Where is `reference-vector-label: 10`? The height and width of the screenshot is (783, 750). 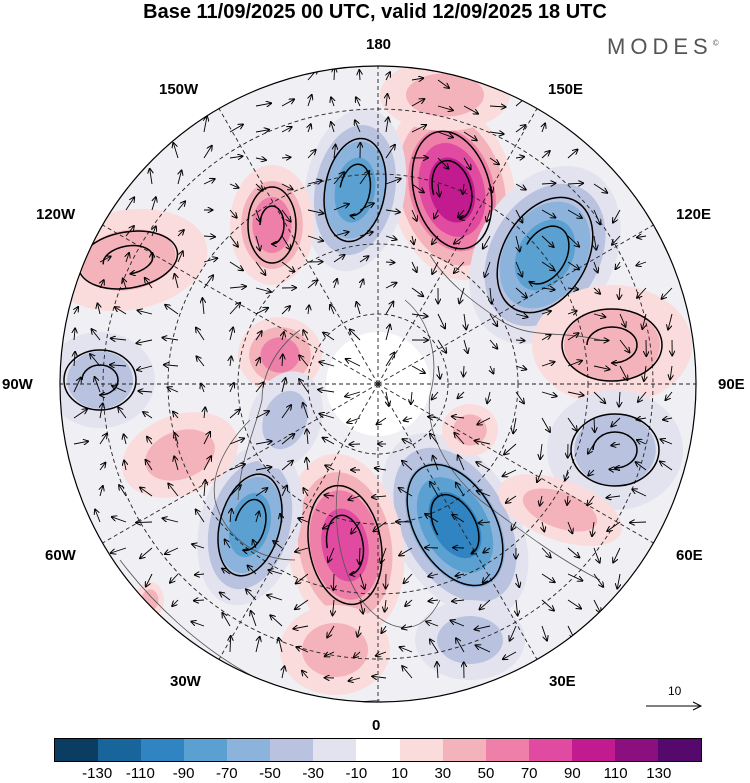
reference-vector-label: 10 is located at coordinates (675, 691).